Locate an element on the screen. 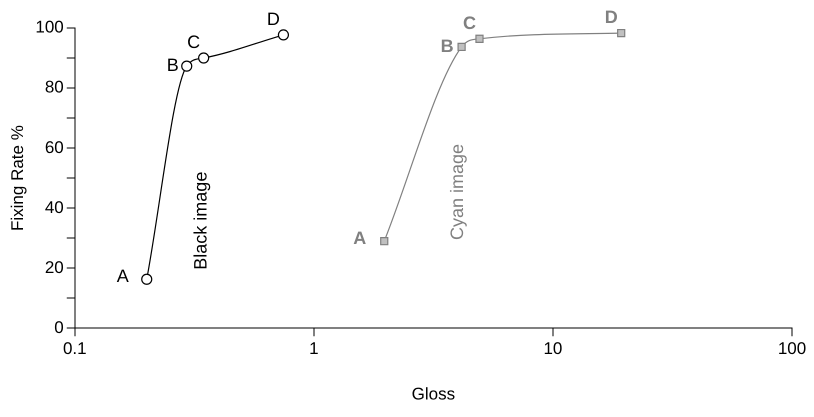  y-tick-label: 80 is located at coordinates (54, 87).